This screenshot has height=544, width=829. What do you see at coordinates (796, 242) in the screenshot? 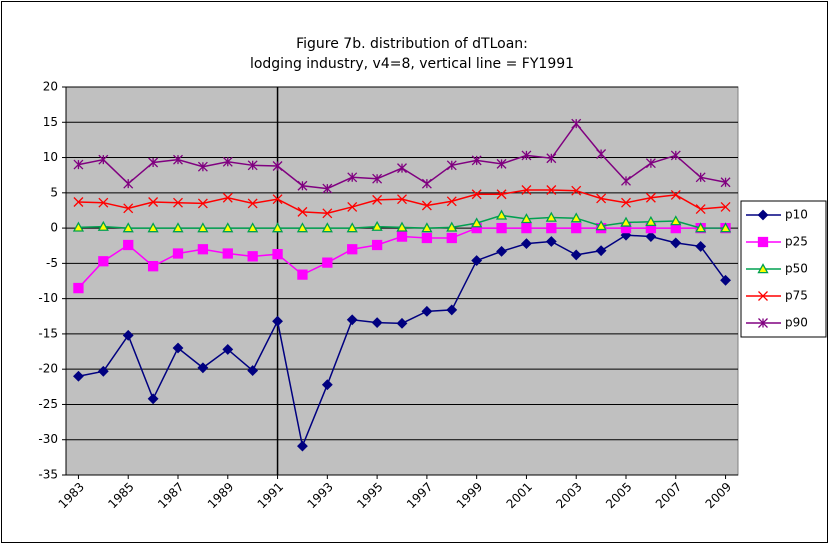
I see `legend-label: p25` at bounding box center [796, 242].